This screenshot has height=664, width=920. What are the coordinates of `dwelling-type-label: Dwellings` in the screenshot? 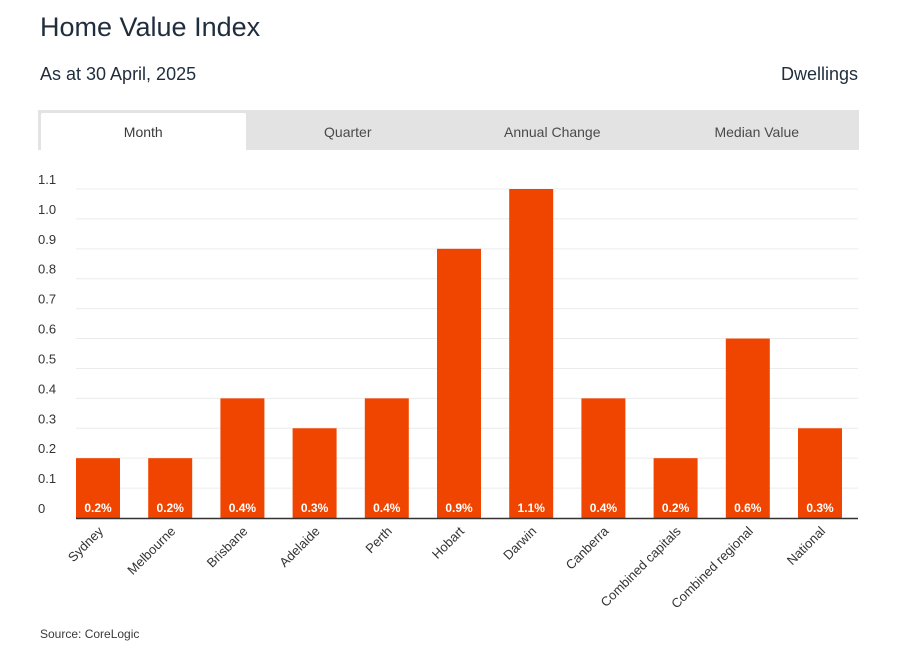 It's located at (819, 74).